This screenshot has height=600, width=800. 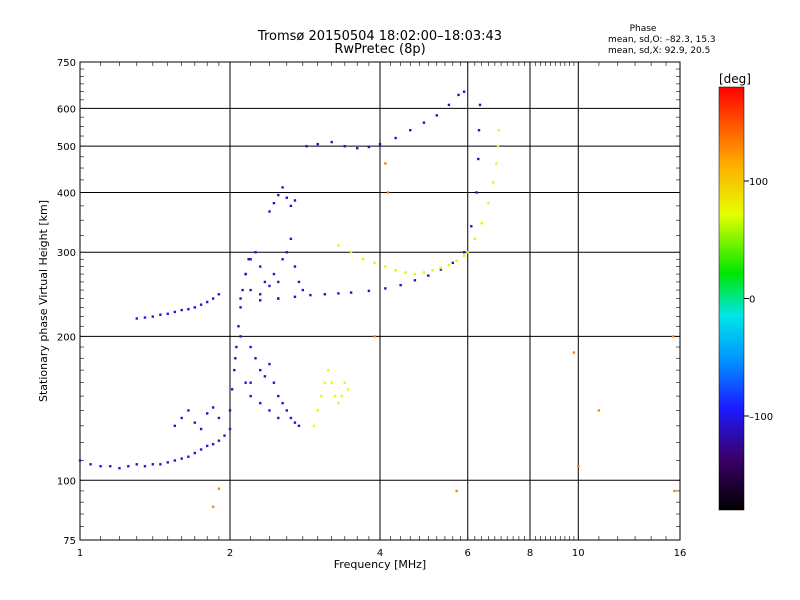 I want to click on colorbar-unit: [deg], so click(x=735, y=79).